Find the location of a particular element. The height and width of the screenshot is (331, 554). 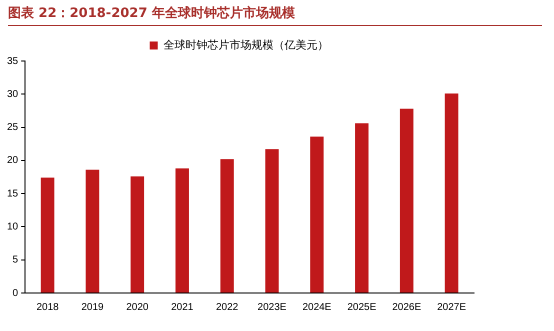

x-tick-label: 2021 is located at coordinates (182, 307).